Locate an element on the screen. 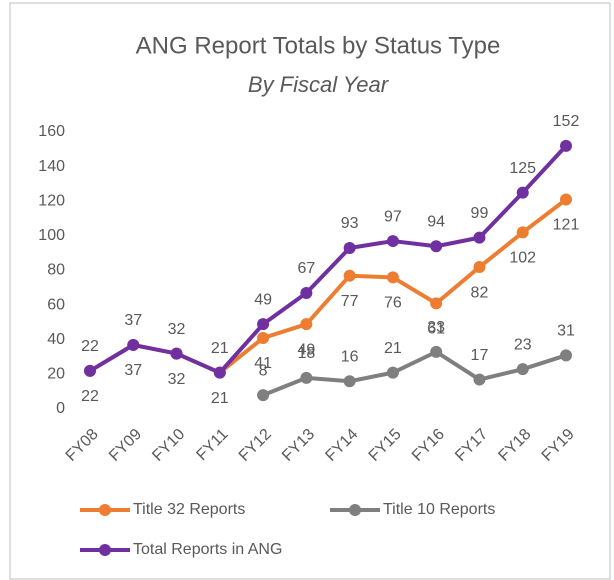  data-label: 17 is located at coordinates (480, 355).